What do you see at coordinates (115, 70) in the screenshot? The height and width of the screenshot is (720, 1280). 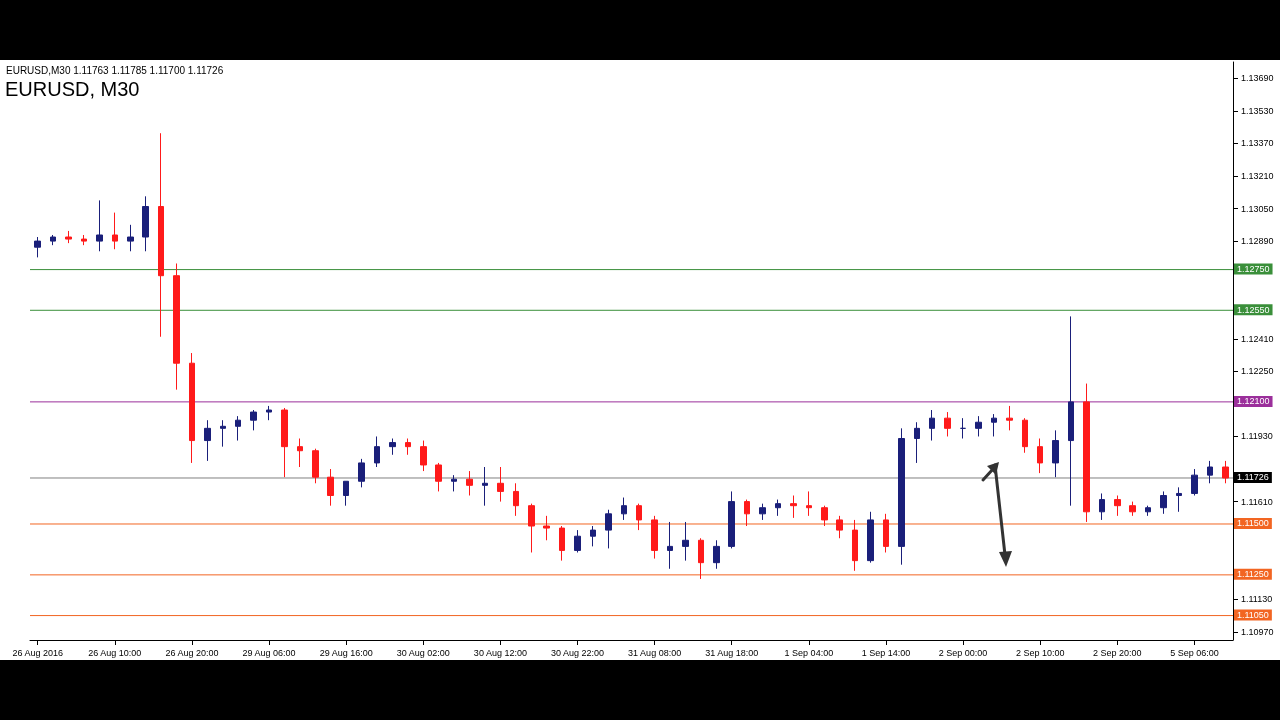 I see `annotation: EURUSD,M30 1.11763 1.11785 1.11700 1.11726` at bounding box center [115, 70].